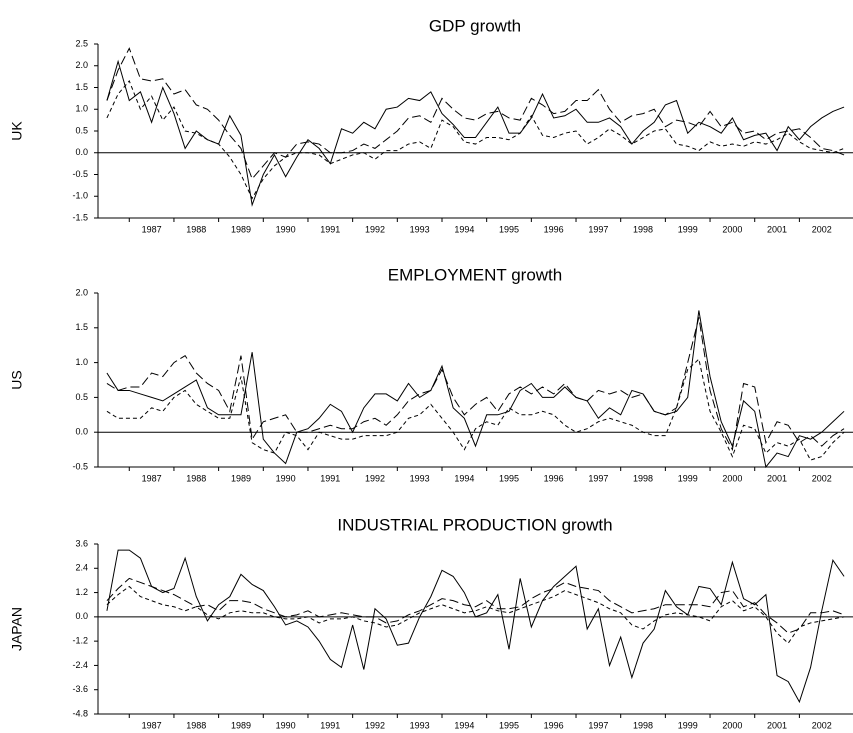 This screenshot has width=853, height=733. What do you see at coordinates (80, 217) in the screenshot?
I see `y-tick-label: -1.5` at bounding box center [80, 217].